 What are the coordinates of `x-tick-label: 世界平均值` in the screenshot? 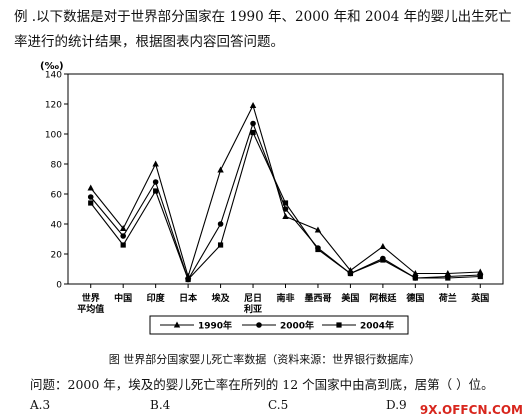 It's located at (90, 303).